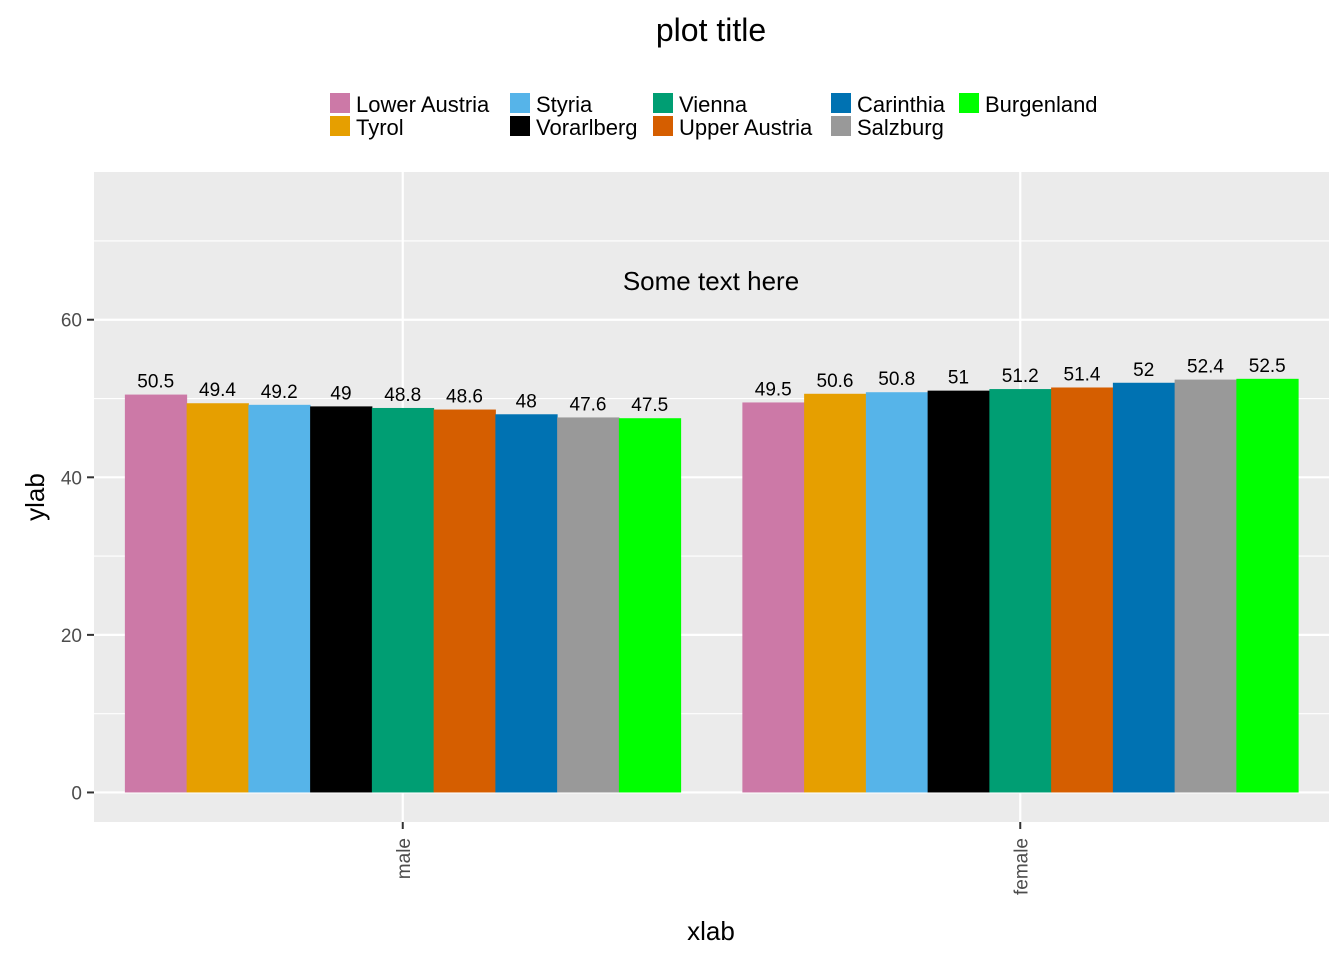 The height and width of the screenshot is (960, 1344). I want to click on legend-label-lower-austria: Lower Austria, so click(423, 104).